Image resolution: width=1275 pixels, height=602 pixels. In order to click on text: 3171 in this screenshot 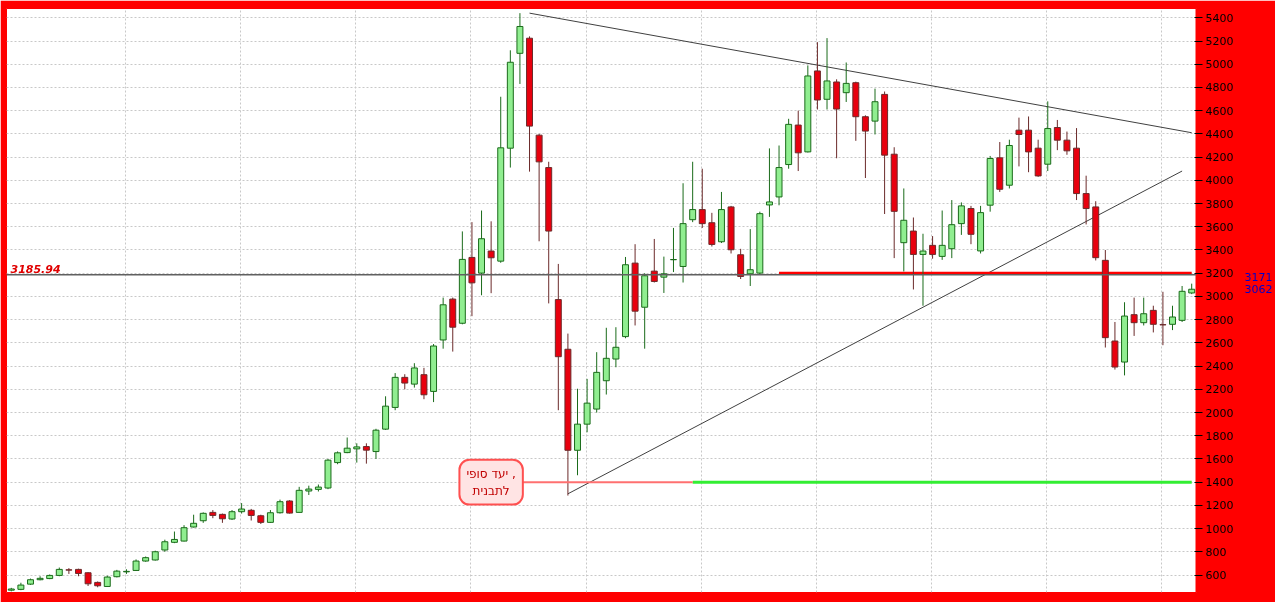, I will do `click(1258, 278)`.